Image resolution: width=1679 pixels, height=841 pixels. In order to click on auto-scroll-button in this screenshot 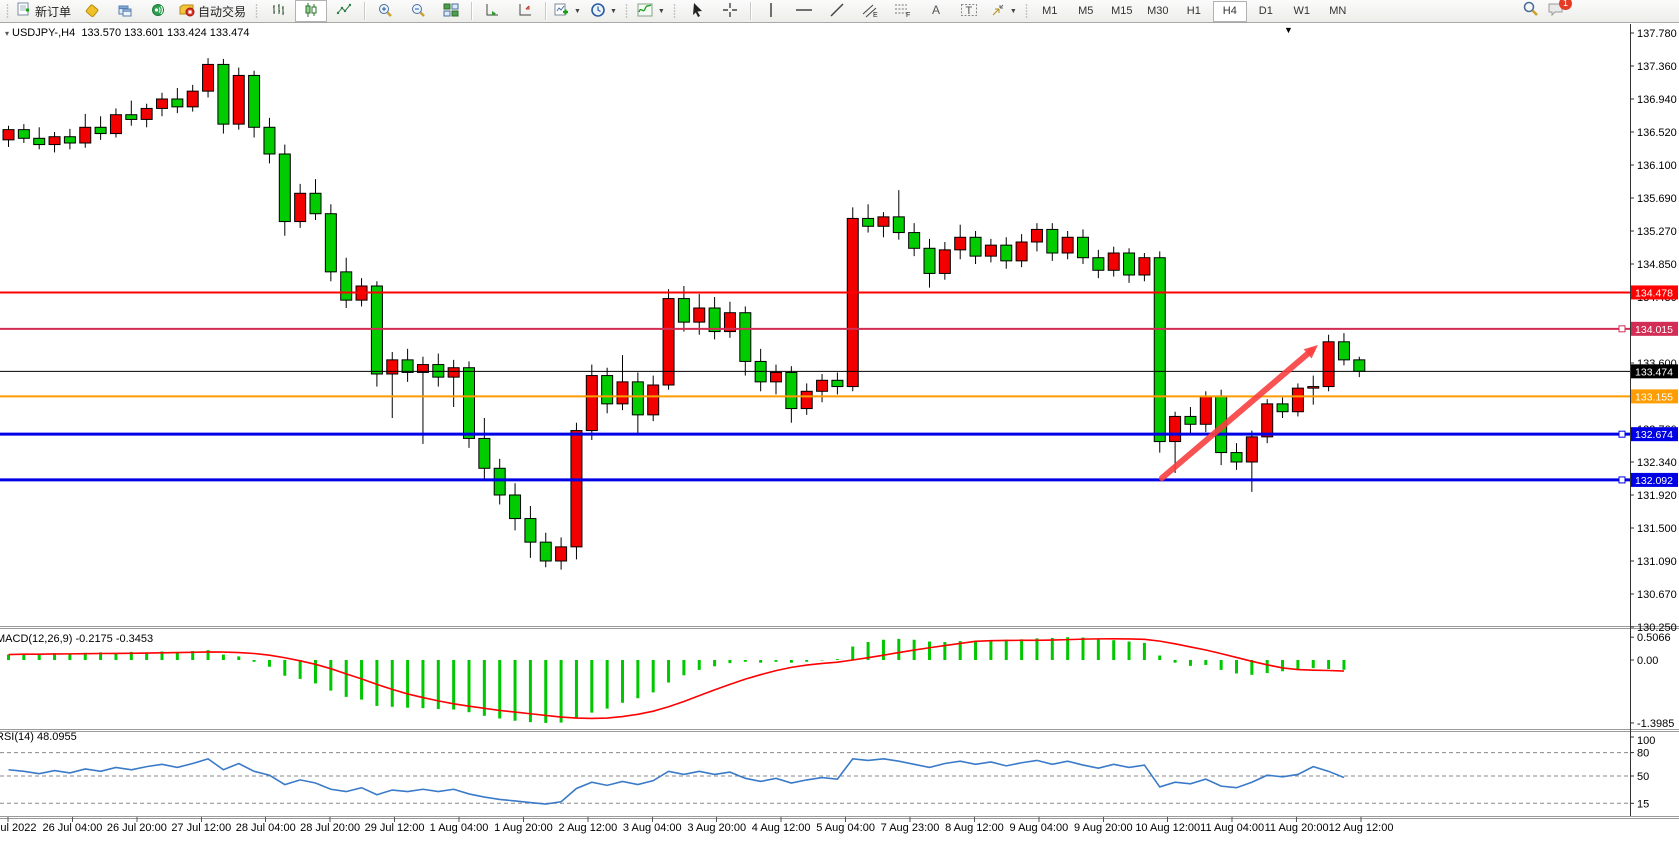, I will do `click(492, 11)`.